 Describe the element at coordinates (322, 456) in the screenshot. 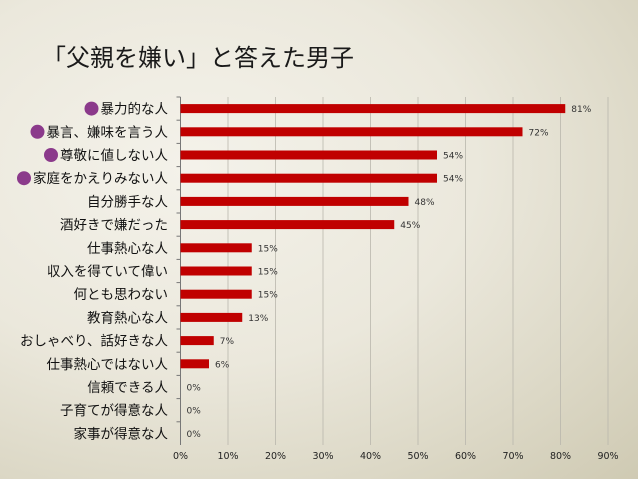

I see `x-tick-label: 30%` at that location.